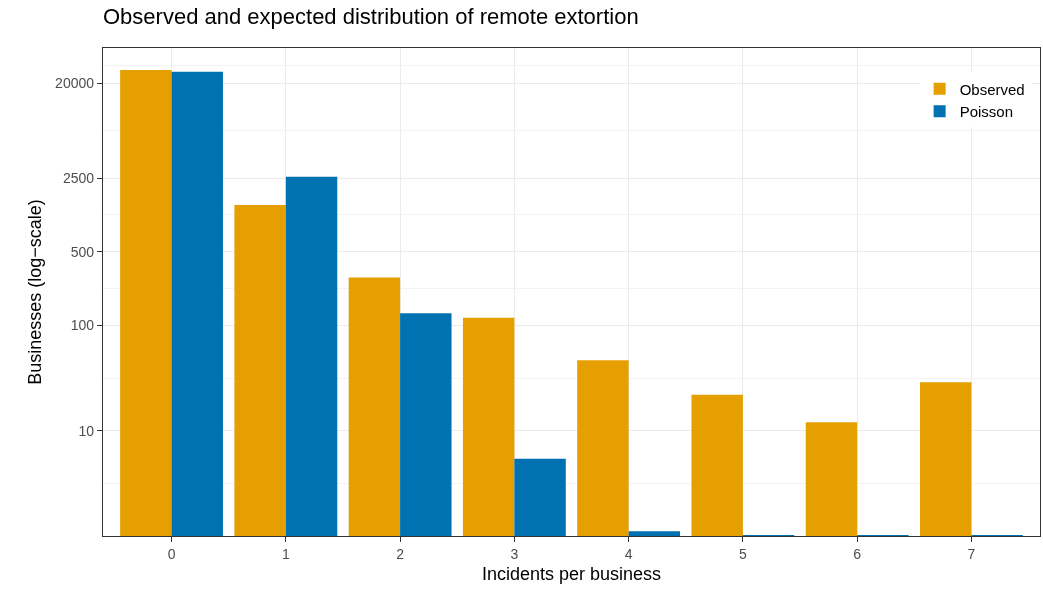 This screenshot has height=592, width=1043. What do you see at coordinates (171, 553) in the screenshot?
I see `x-tick-label: 0` at bounding box center [171, 553].